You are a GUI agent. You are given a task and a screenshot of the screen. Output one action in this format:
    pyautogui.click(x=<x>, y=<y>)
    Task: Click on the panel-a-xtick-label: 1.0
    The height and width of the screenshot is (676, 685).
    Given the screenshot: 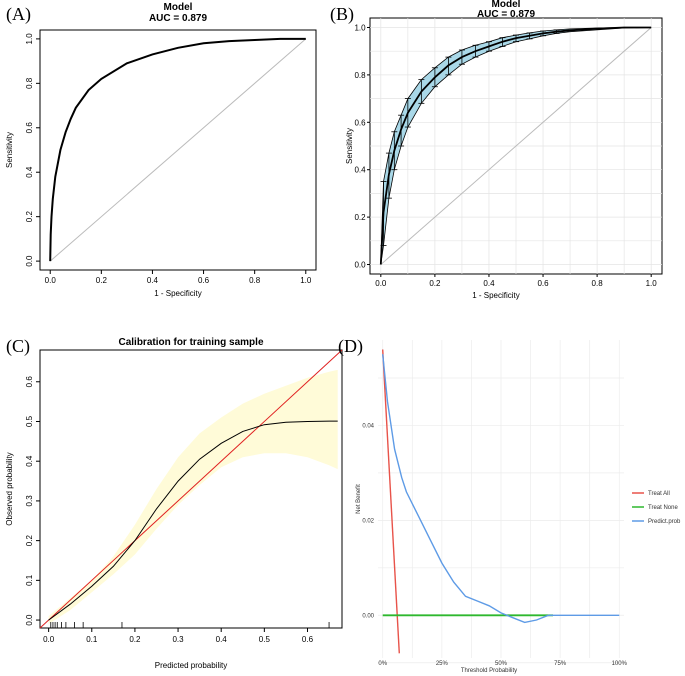 What is the action you would take?
    pyautogui.click(x=306, y=280)
    